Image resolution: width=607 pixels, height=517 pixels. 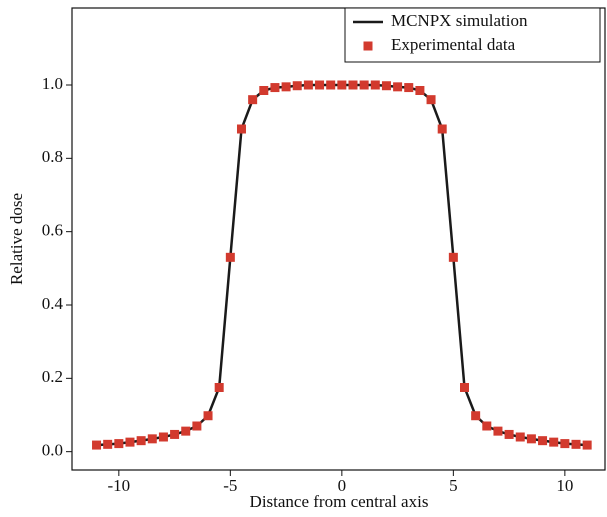 I want to click on y-tick-label: 0.2, so click(x=52, y=376).